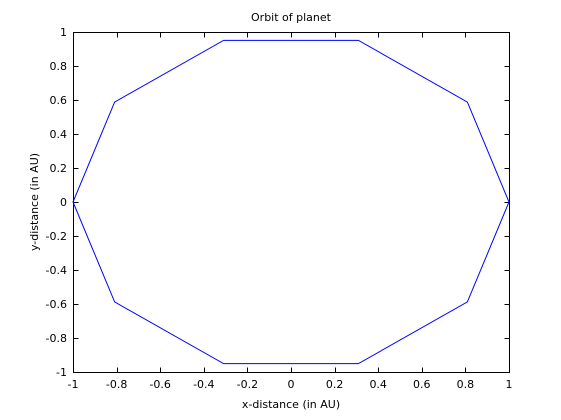 The width and height of the screenshot is (561, 420). What do you see at coordinates (59, 134) in the screenshot?
I see `y-tick-label: 0.4` at bounding box center [59, 134].